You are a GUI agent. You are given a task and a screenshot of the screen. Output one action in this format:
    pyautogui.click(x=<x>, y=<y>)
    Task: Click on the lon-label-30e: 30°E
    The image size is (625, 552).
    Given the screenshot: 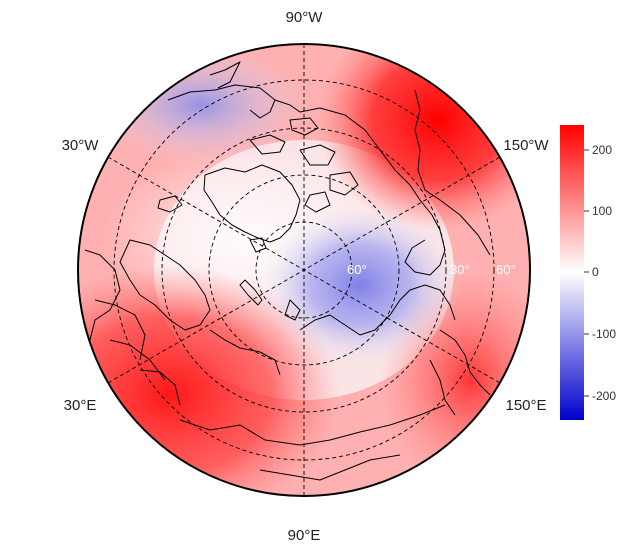 What is the action you would take?
    pyautogui.click(x=80, y=405)
    